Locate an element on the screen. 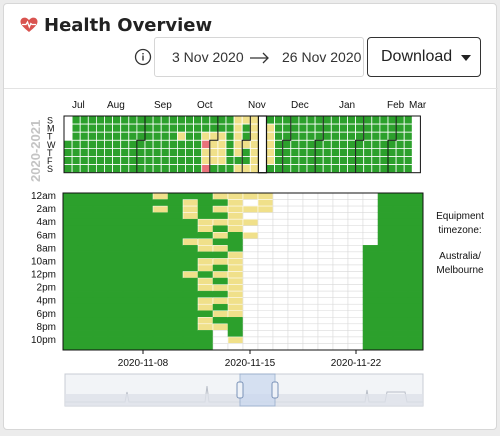 The width and height of the screenshot is (500, 436). info-icon is located at coordinates (143, 57).